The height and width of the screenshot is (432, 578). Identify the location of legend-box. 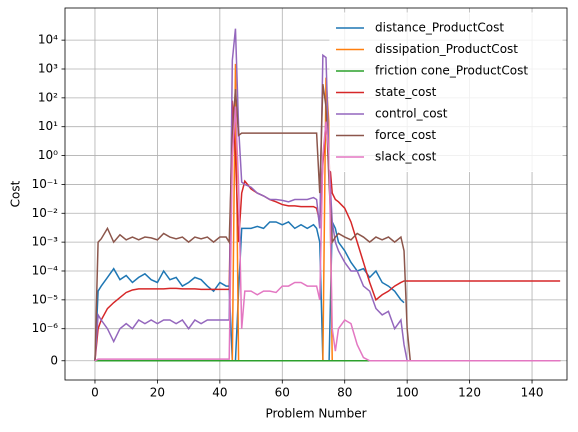
(446, 92).